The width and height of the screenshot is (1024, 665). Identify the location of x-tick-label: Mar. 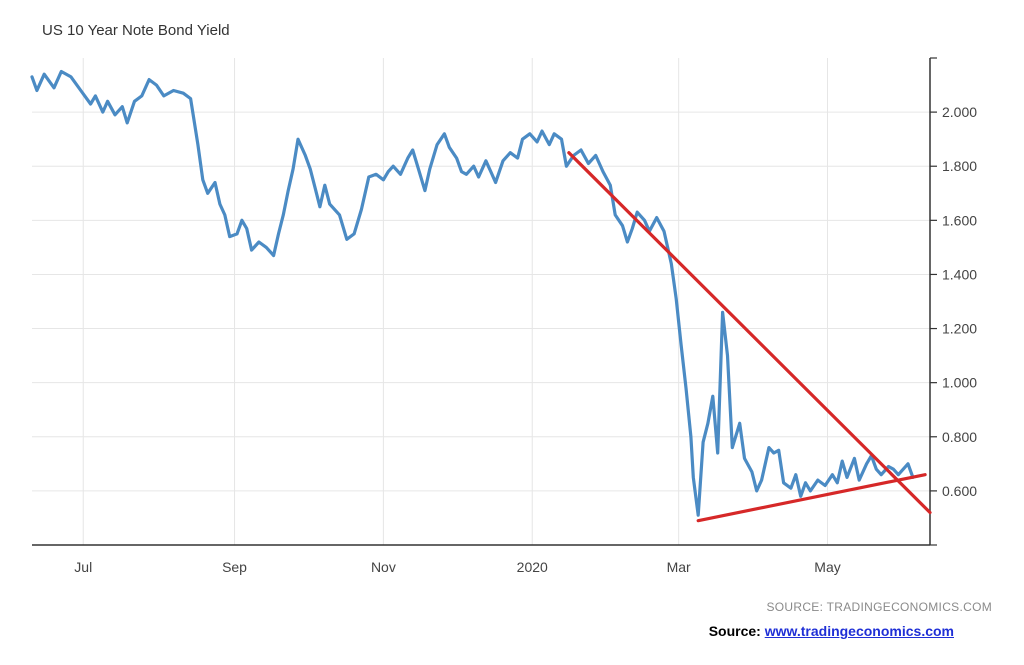
(679, 567).